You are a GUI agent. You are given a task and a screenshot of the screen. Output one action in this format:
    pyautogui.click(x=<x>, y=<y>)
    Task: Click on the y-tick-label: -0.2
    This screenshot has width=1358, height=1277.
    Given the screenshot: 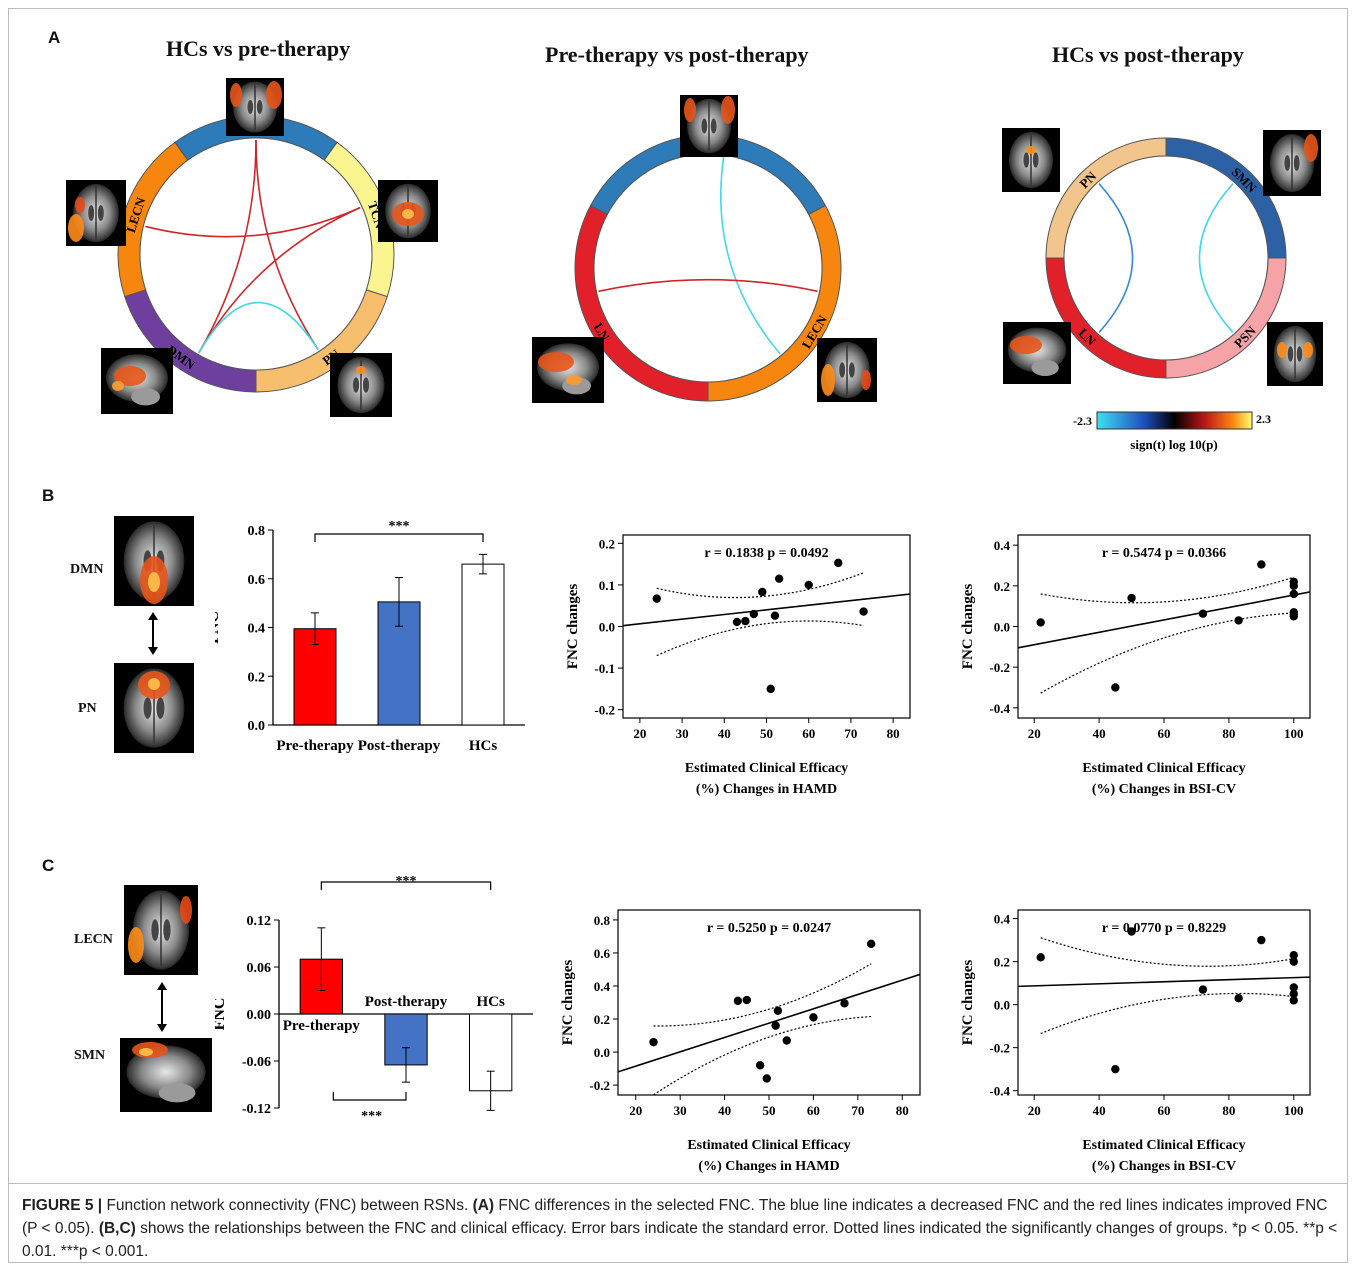 What is the action you would take?
    pyautogui.click(x=999, y=1048)
    